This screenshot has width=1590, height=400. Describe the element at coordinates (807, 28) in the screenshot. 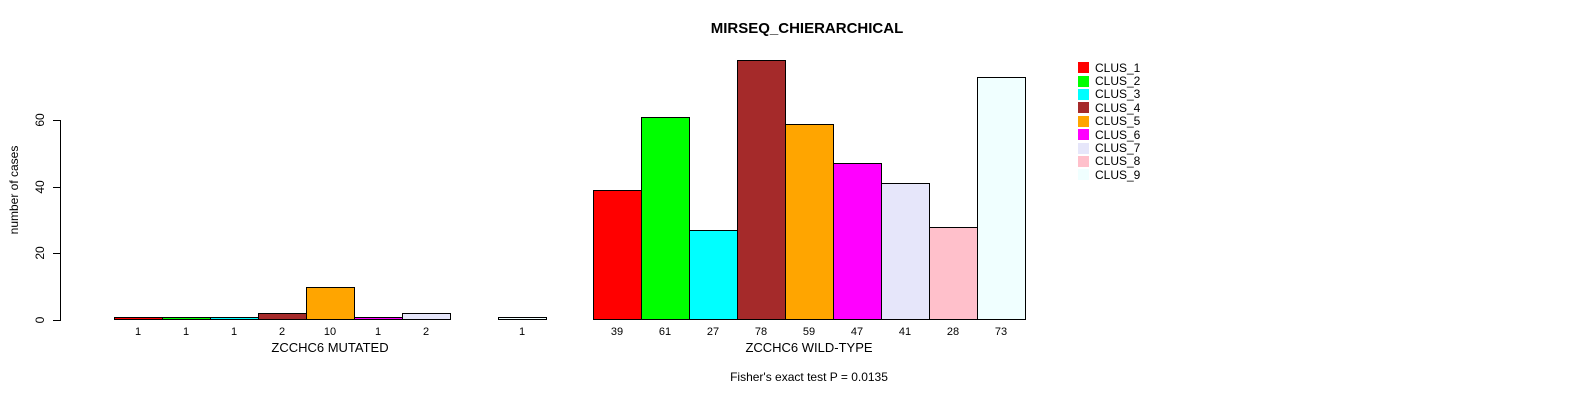

I see `chart-title: MIRSEQ_CHIERARCHICAL` at that location.